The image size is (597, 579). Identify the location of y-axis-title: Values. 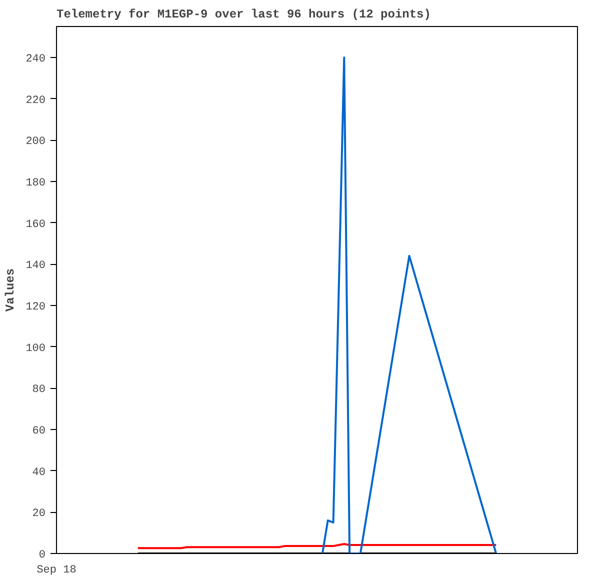
(11, 290).